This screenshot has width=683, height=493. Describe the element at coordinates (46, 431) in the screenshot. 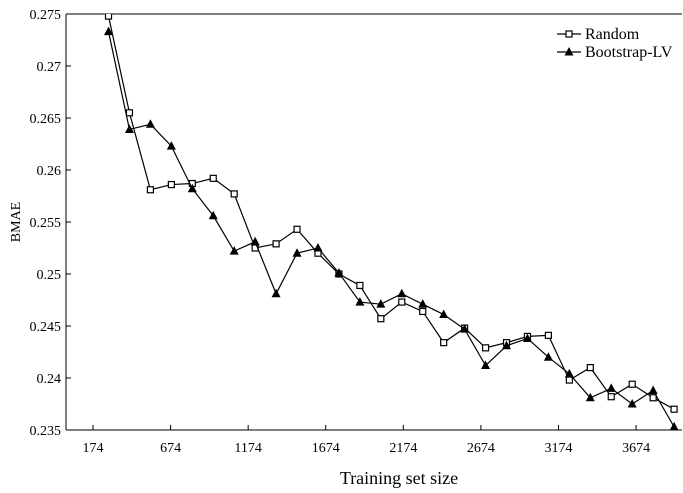

I see `y-tick-label: 0.235` at that location.